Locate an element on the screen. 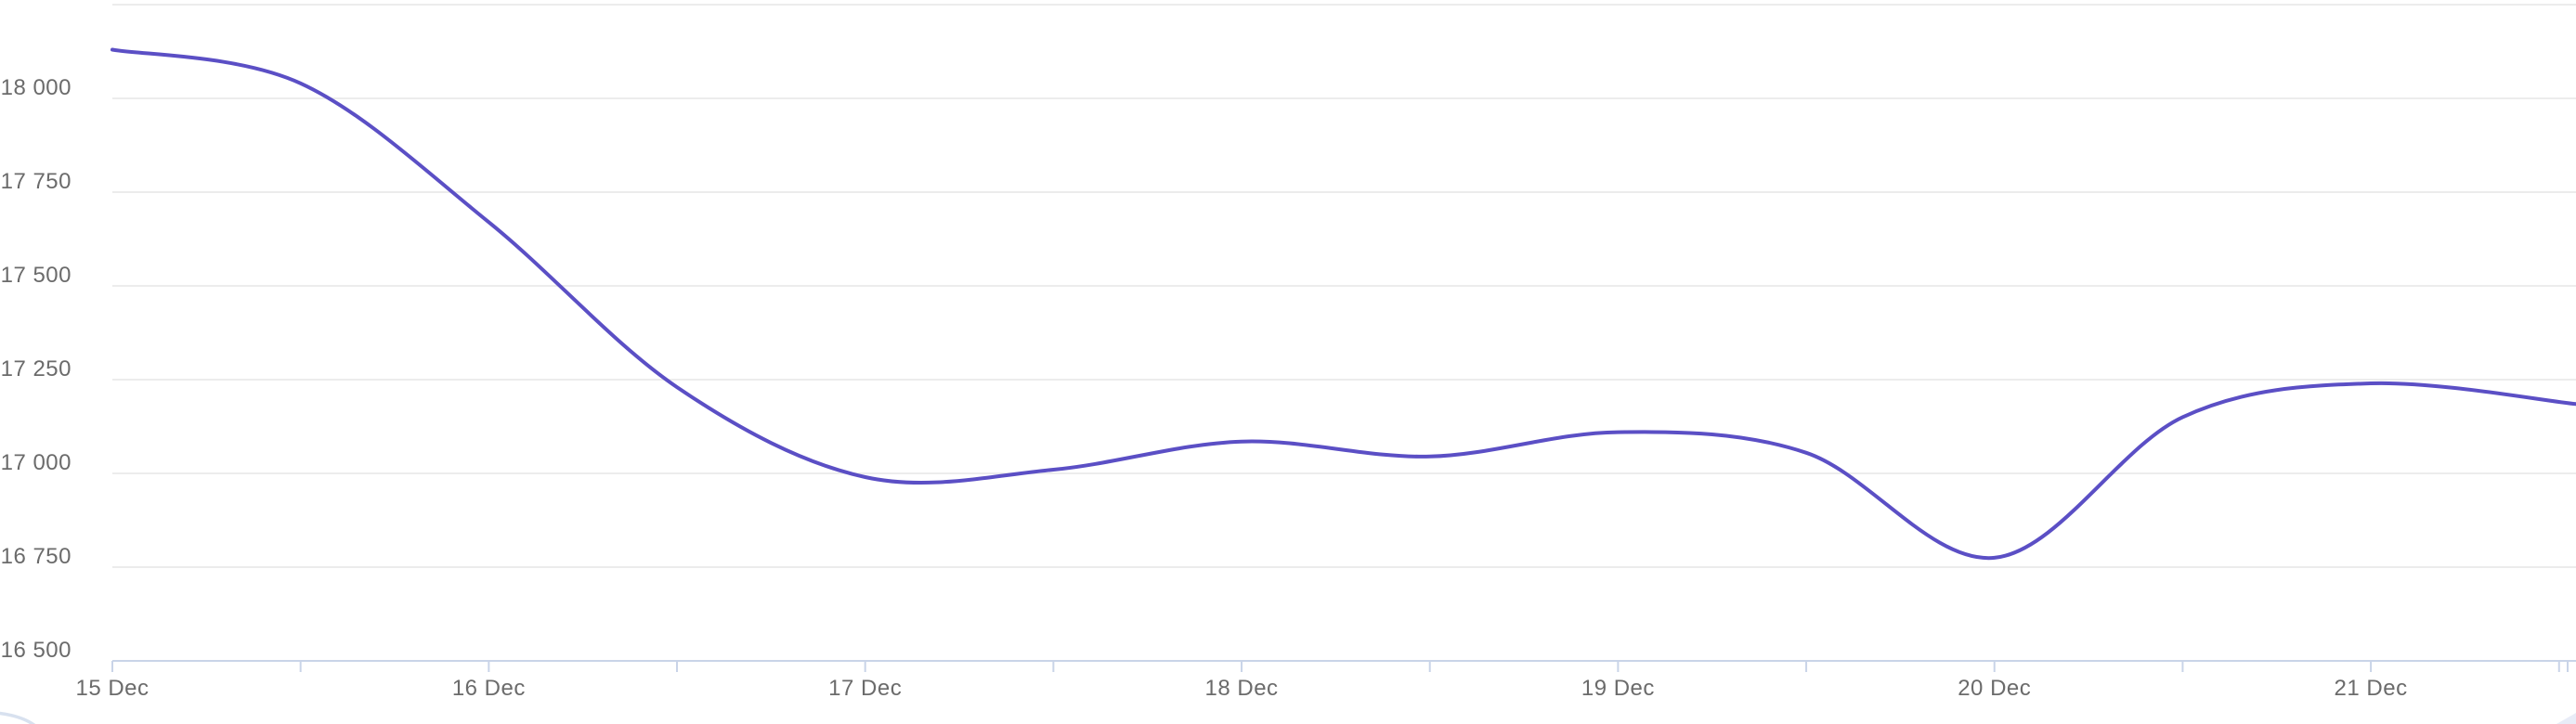  y-axis-label: 17 750 is located at coordinates (36, 181).